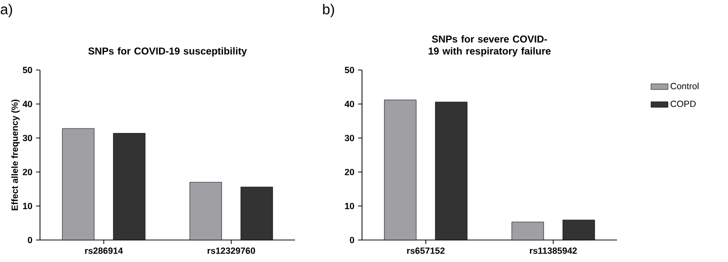 This screenshot has width=728, height=262. I want to click on y-axis-title: Effect allele frequency (%), so click(15, 155).